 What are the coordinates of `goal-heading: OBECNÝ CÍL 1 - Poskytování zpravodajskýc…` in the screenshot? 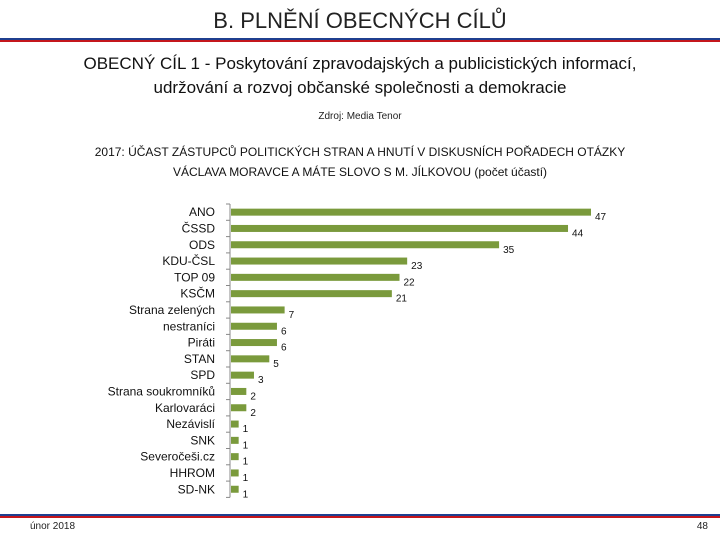 It's located at (360, 76).